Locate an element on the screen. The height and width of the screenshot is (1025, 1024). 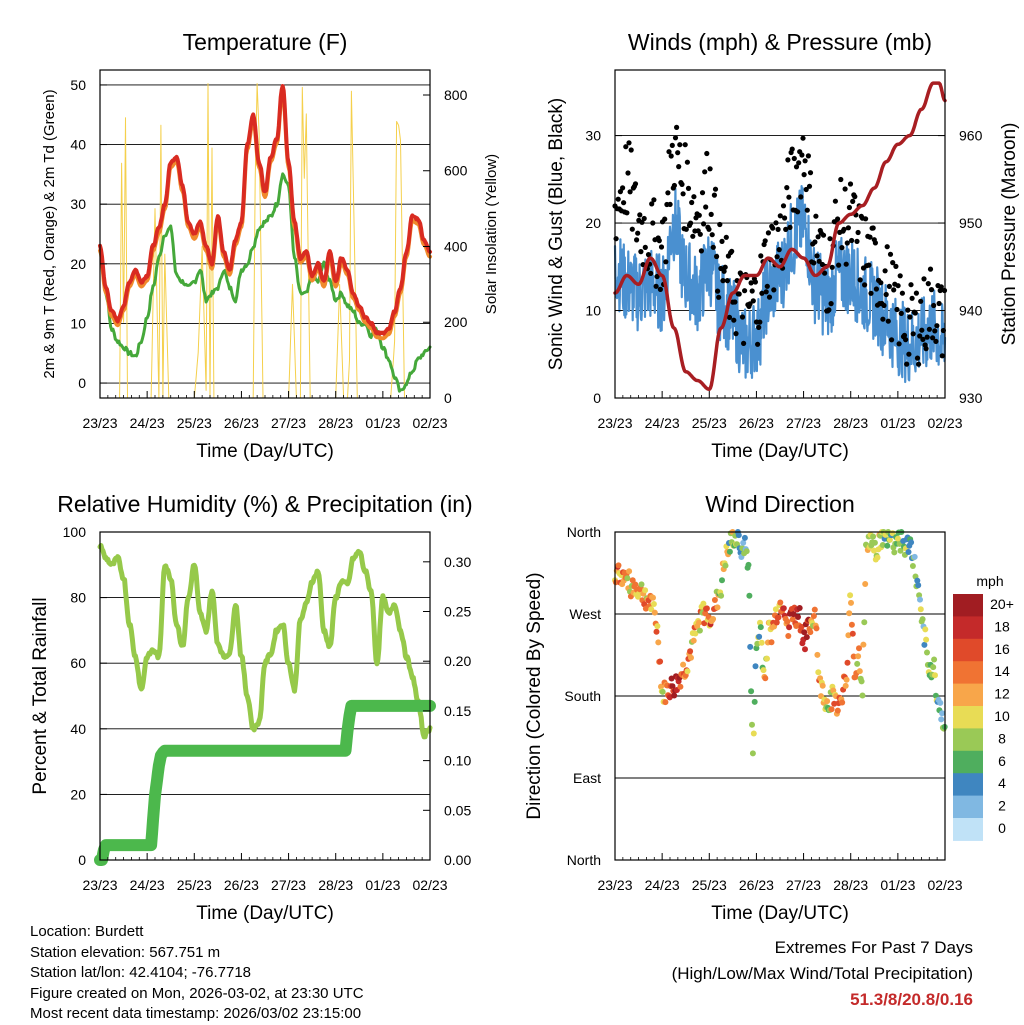
extremes-title: Extremes For Past 7 Days is located at coordinates (873, 947).